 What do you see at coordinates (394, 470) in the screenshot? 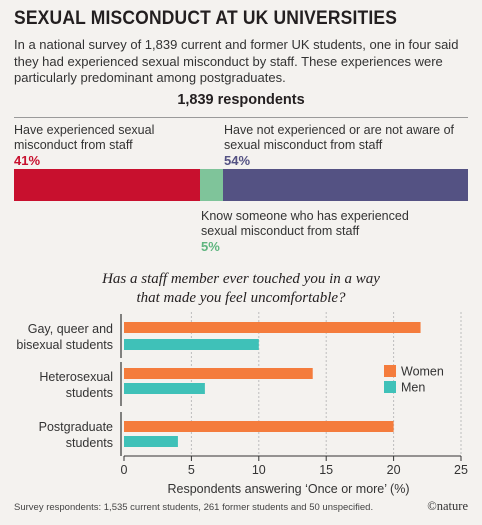
I see `x-tick-label: 20` at bounding box center [394, 470].